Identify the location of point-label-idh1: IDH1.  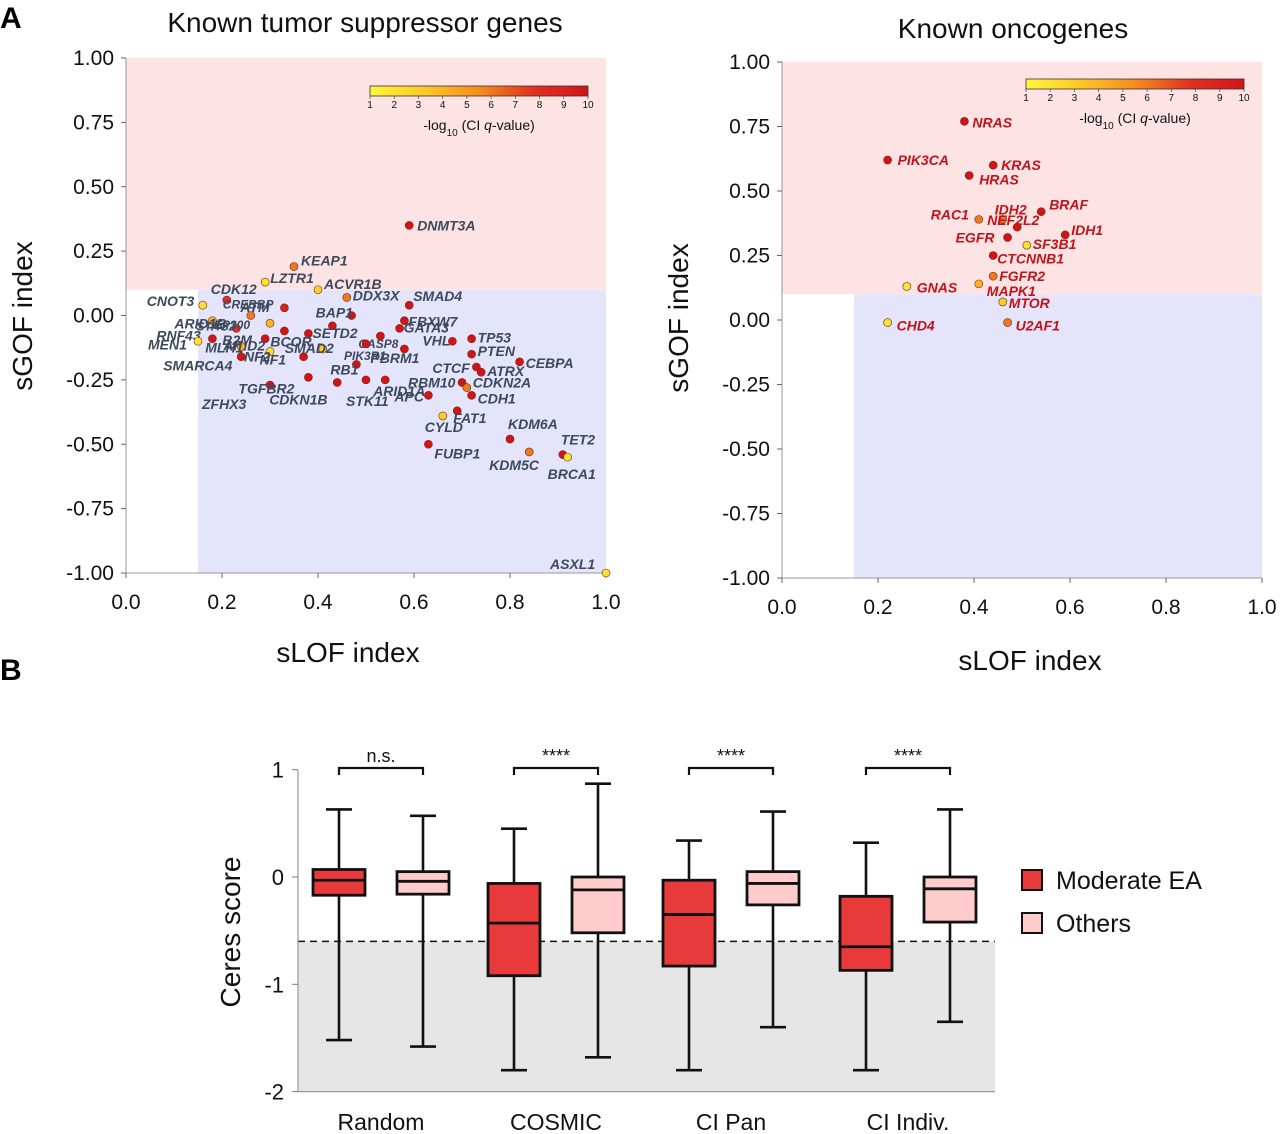
(1087, 230).